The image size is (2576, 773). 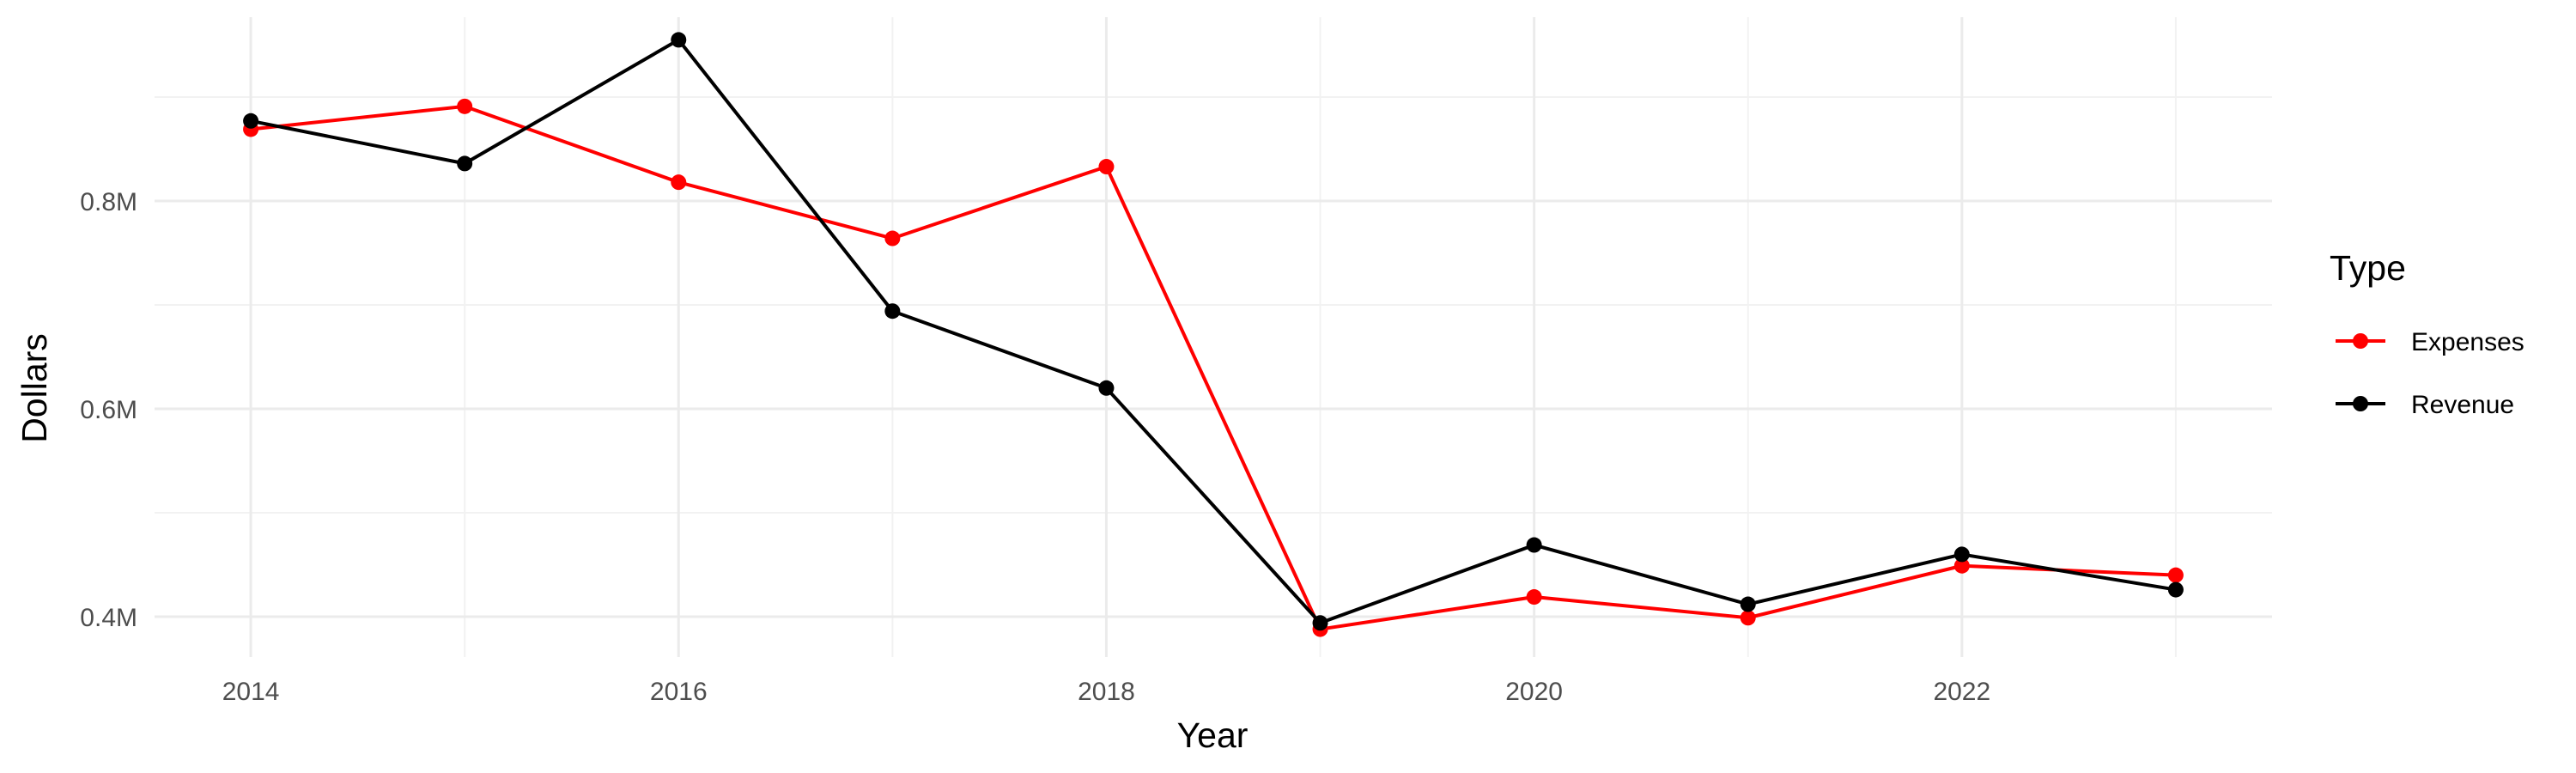 What do you see at coordinates (2467, 342) in the screenshot?
I see `legend-label: Expenses` at bounding box center [2467, 342].